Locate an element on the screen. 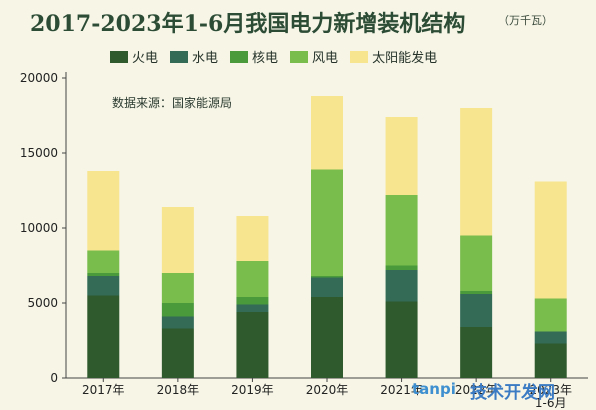  legend-item-solar: 太阳能发电 is located at coordinates (393, 56).